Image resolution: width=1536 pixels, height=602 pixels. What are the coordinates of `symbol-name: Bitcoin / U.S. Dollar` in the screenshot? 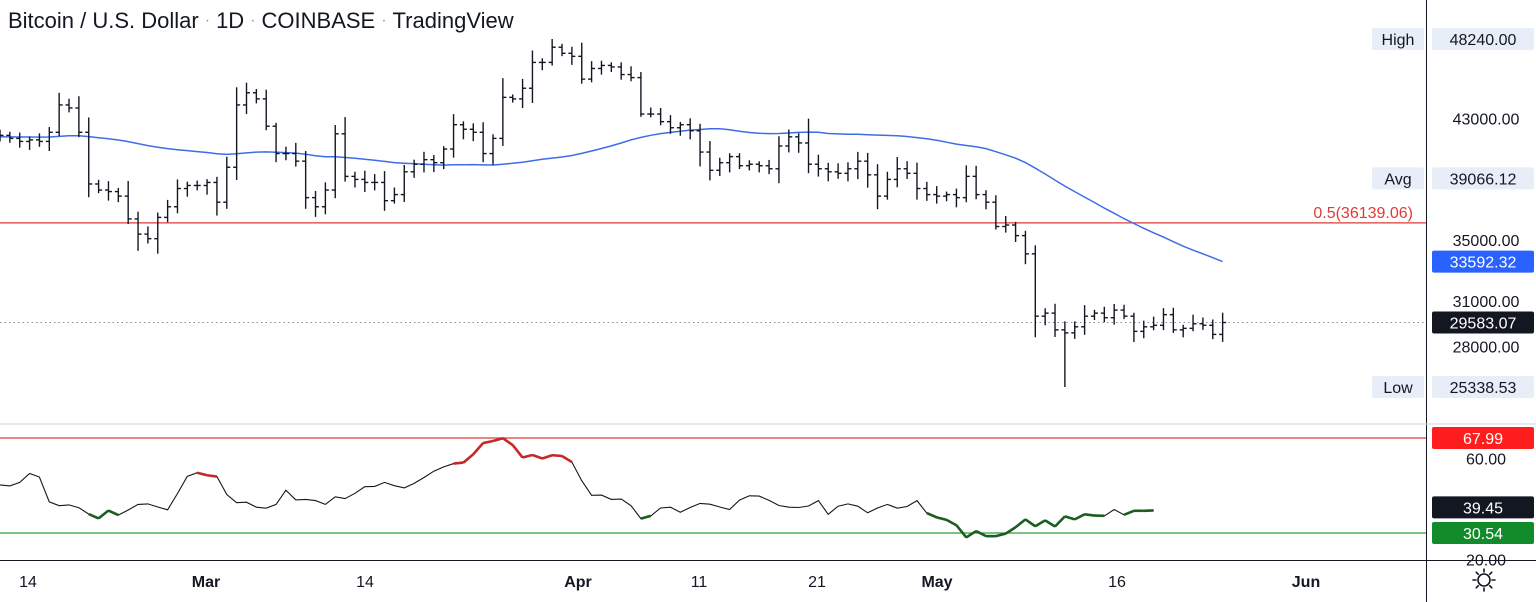 It's located at (103, 20).